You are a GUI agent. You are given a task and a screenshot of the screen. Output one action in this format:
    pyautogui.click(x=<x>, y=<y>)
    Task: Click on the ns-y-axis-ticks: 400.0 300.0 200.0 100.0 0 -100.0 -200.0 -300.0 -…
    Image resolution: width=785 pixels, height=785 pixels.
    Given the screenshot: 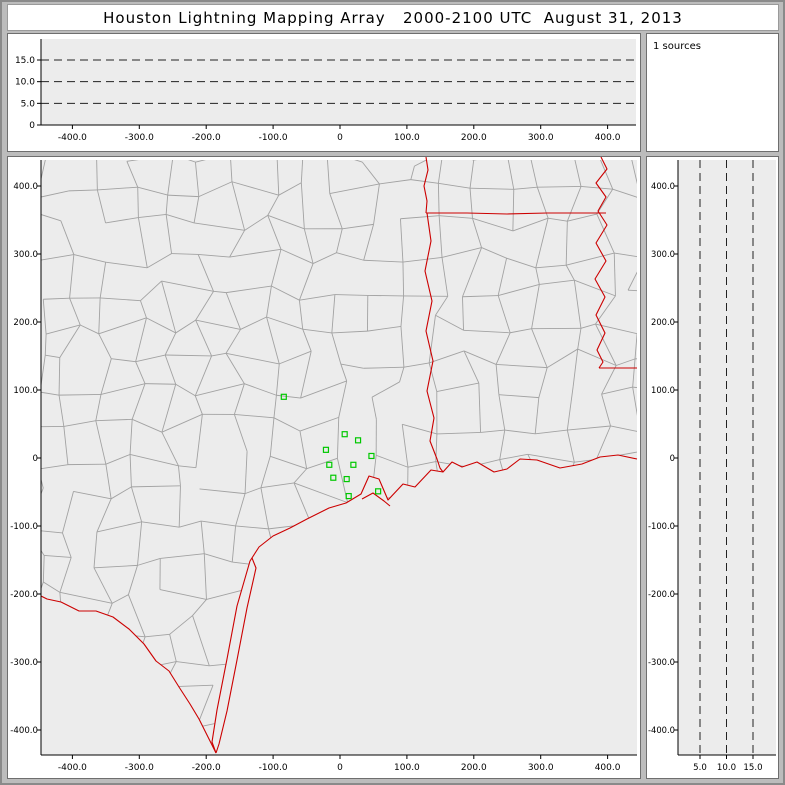 What is the action you would take?
    pyautogui.click(x=663, y=458)
    